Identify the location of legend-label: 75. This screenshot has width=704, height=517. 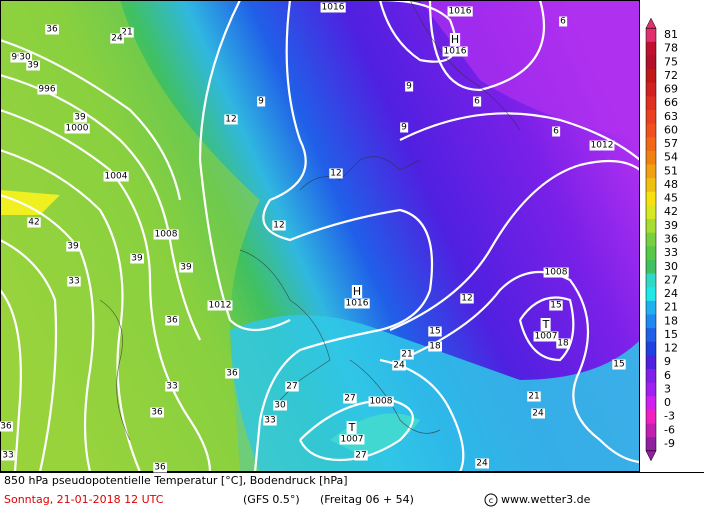
(671, 61).